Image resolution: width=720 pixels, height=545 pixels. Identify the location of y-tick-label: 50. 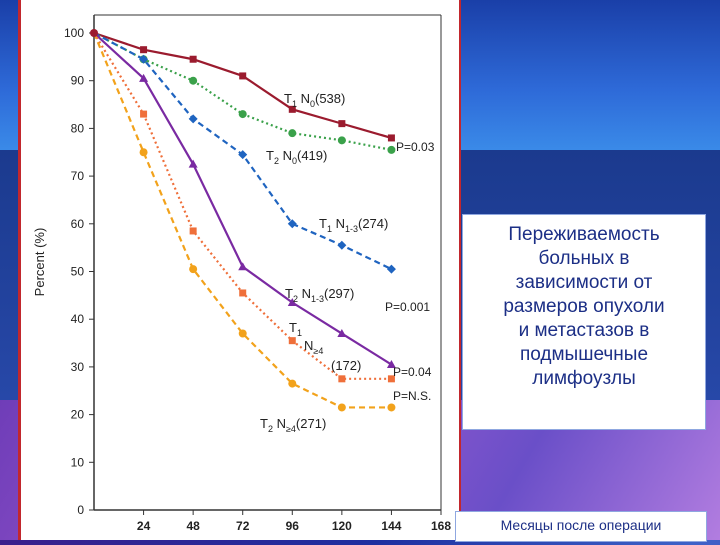
(78, 272).